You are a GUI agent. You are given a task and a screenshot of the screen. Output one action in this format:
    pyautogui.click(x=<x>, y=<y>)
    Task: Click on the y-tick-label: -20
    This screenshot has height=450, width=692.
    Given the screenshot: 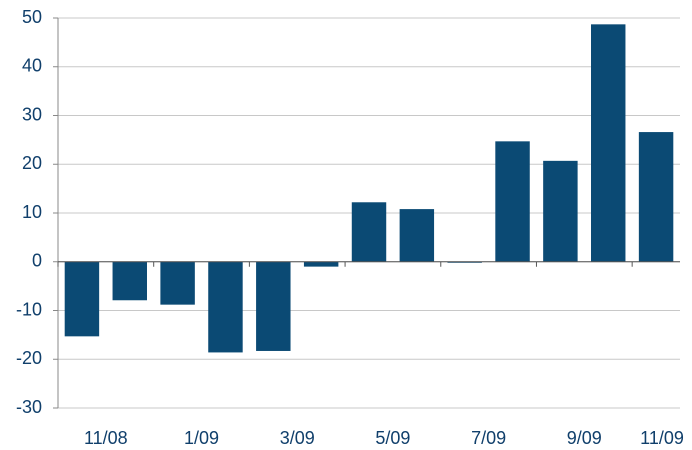 What is the action you would take?
    pyautogui.click(x=29, y=358)
    